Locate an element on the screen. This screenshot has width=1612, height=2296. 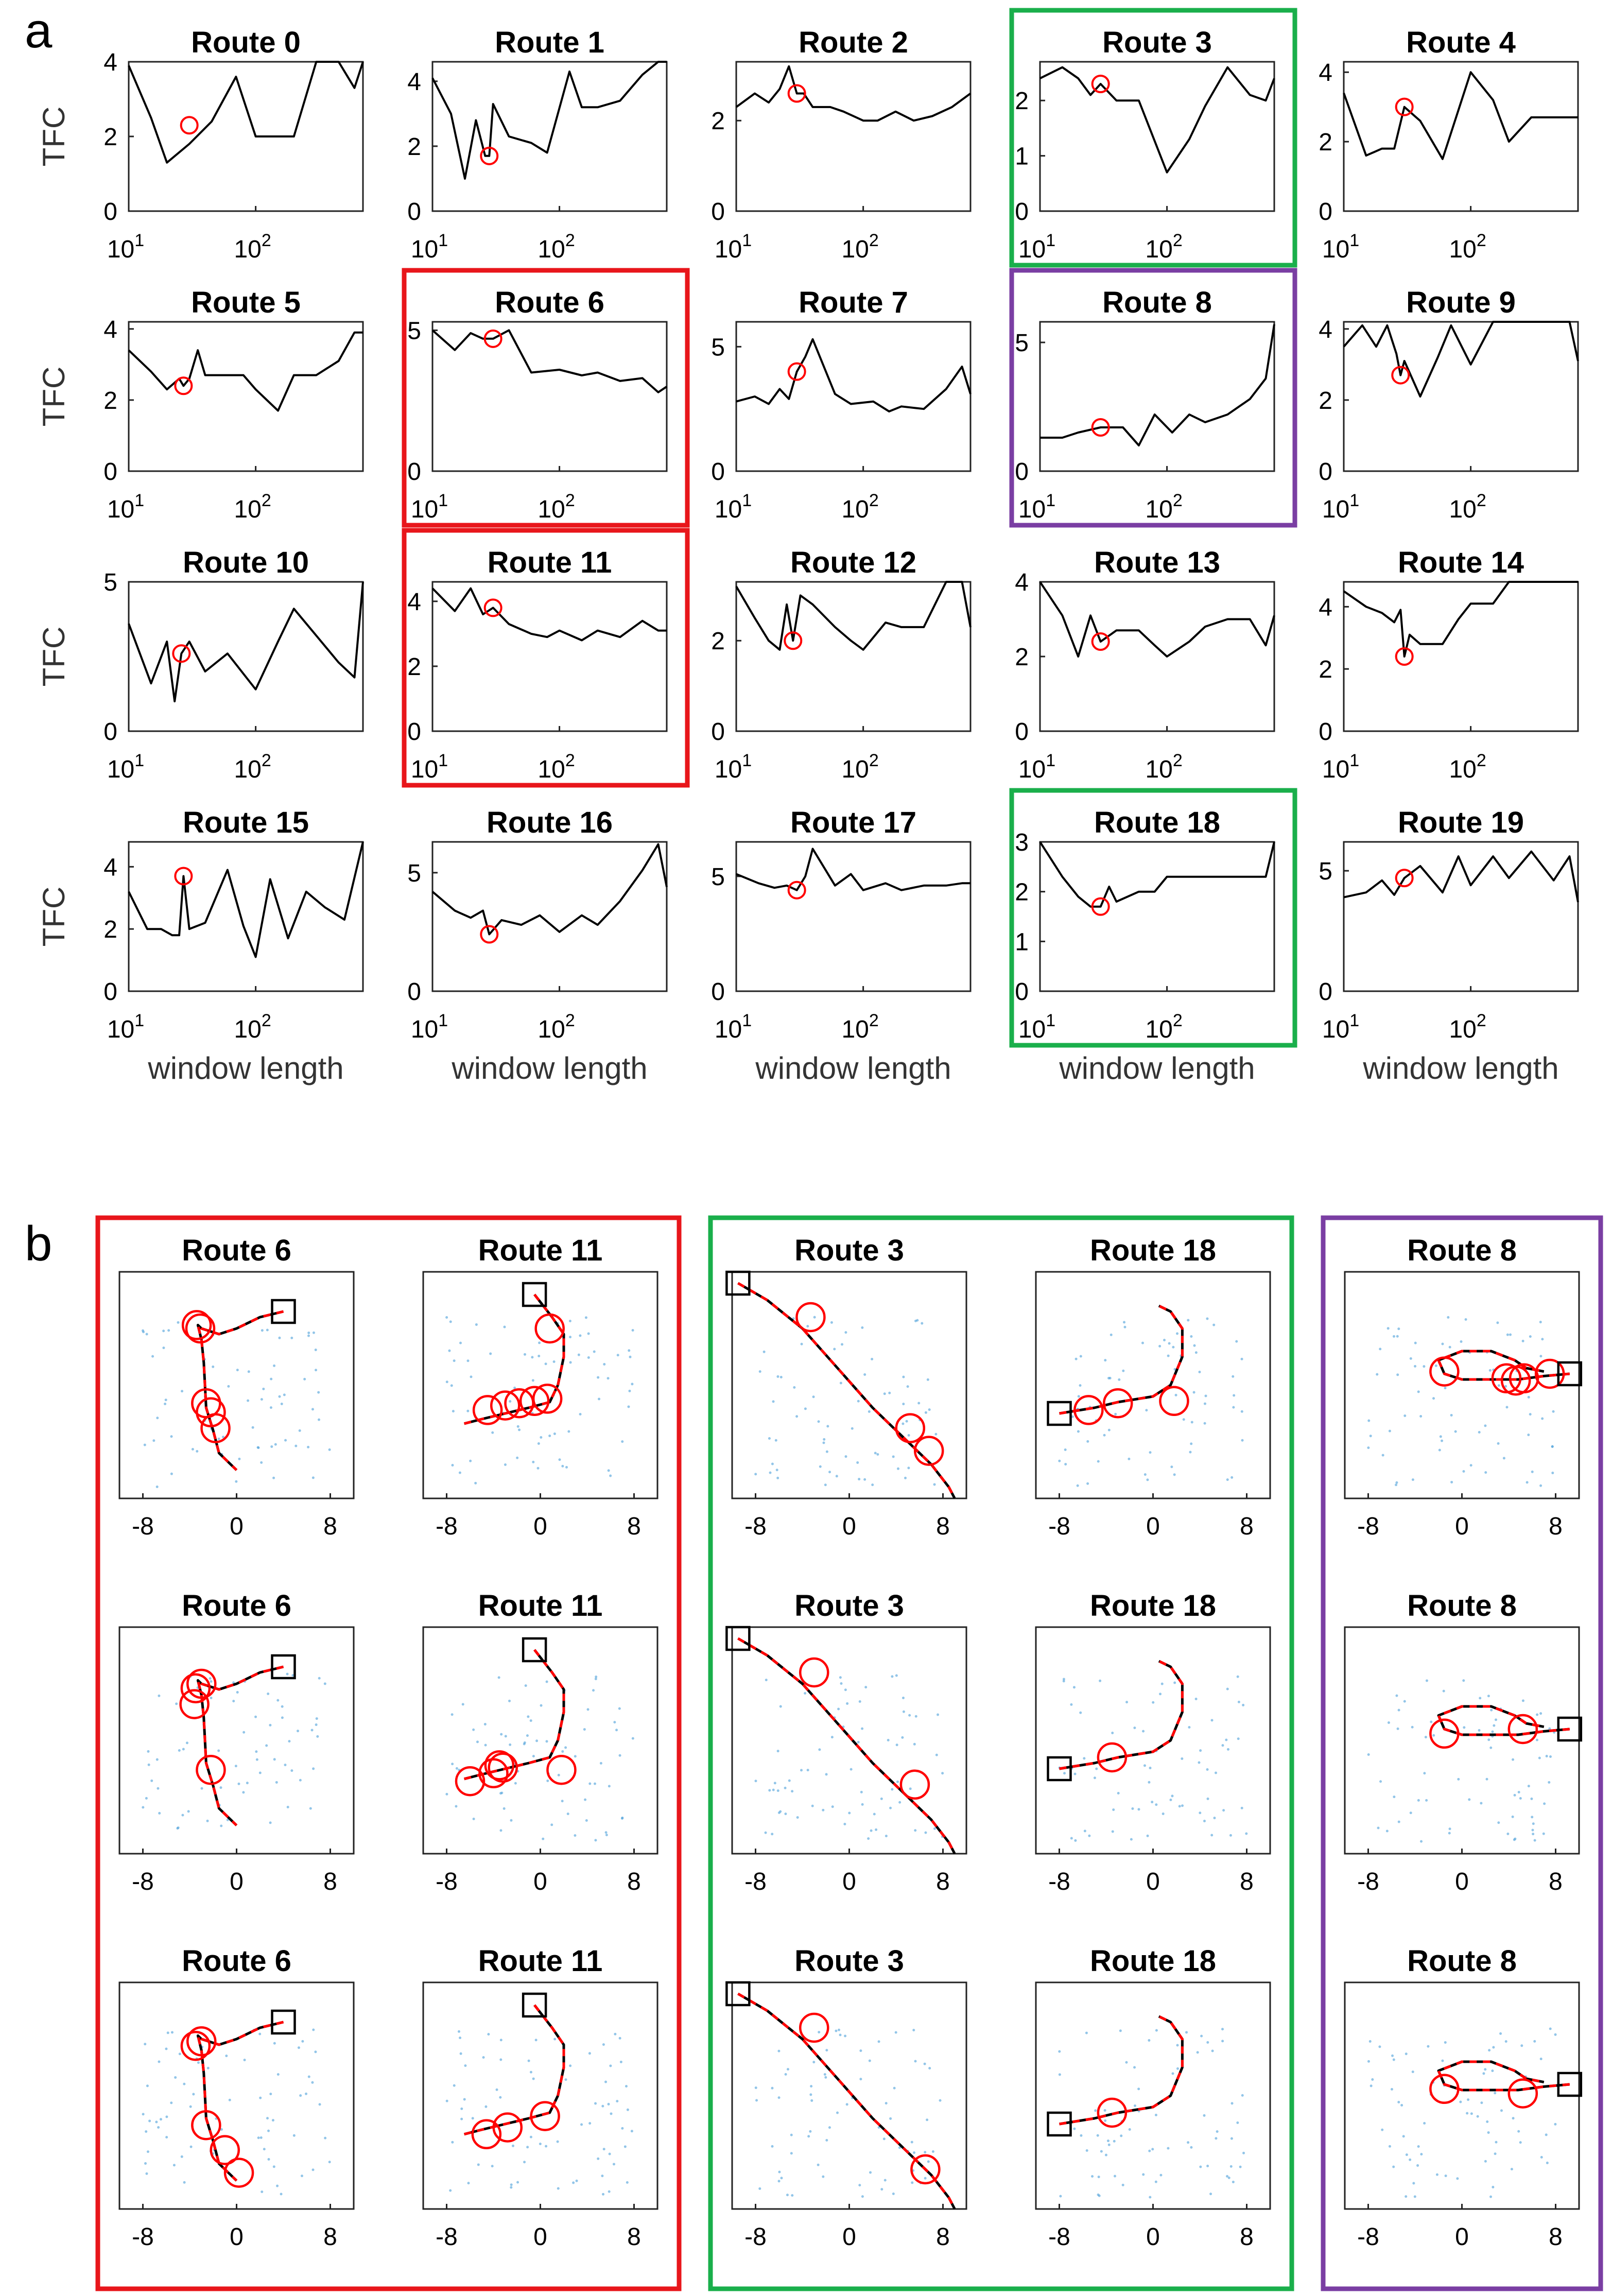
trajectory-route-18-1: Route 18 -8 0 8 is located at coordinates (1153, 1387).